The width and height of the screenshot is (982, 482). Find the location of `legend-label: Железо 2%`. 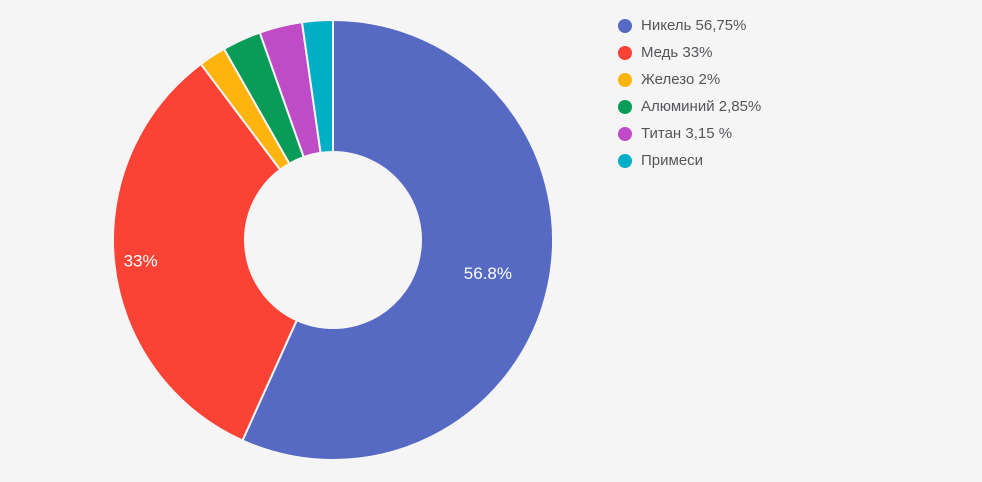

legend-label: Железо 2% is located at coordinates (681, 79).